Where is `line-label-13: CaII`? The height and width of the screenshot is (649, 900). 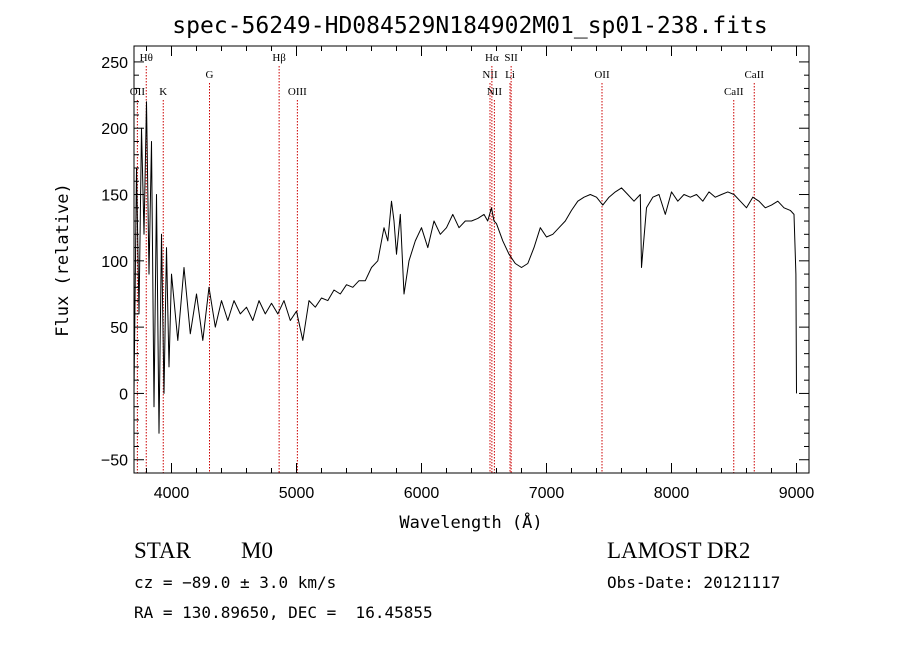 line-label-13: CaII is located at coordinates (754, 75).